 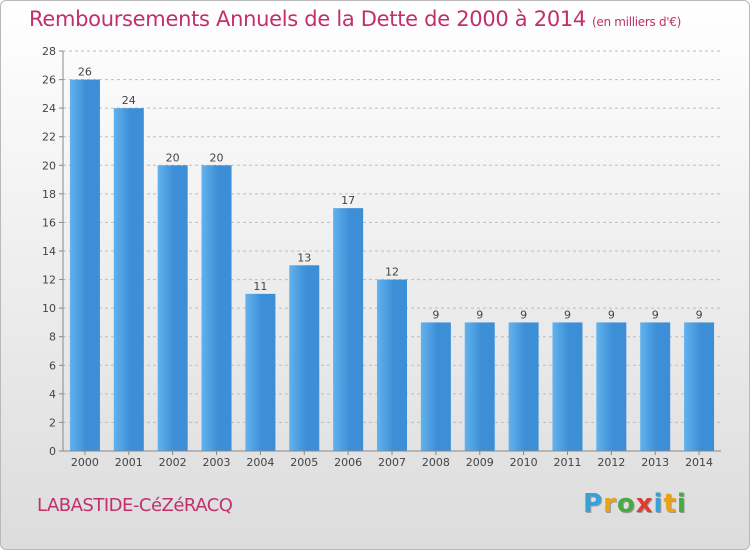 What do you see at coordinates (52, 451) in the screenshot?
I see `y-tick-label: 0` at bounding box center [52, 451].